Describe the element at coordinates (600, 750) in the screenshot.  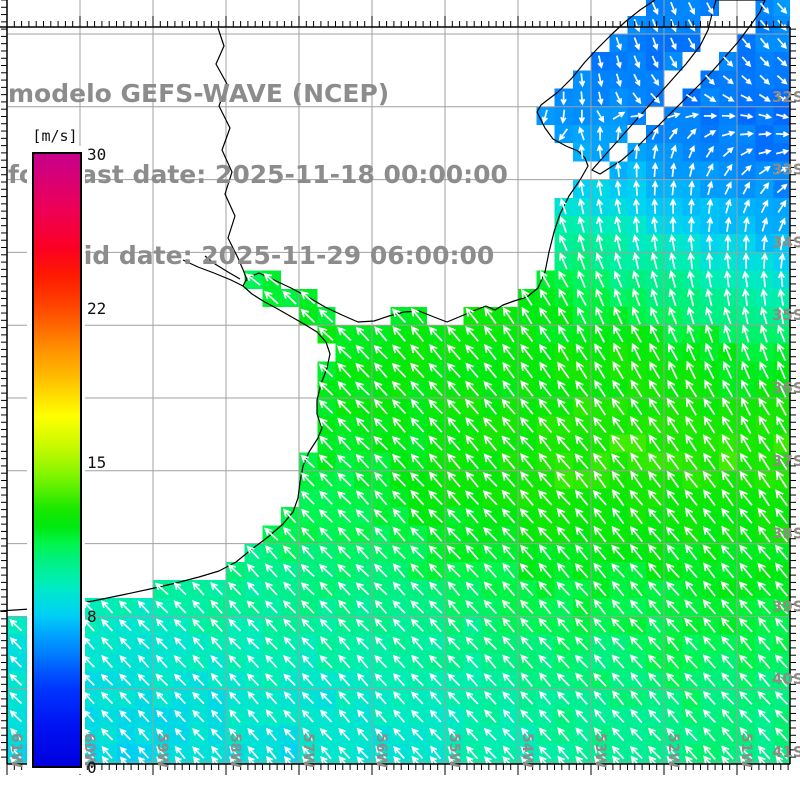
I see `lon-label: 53W` at that location.